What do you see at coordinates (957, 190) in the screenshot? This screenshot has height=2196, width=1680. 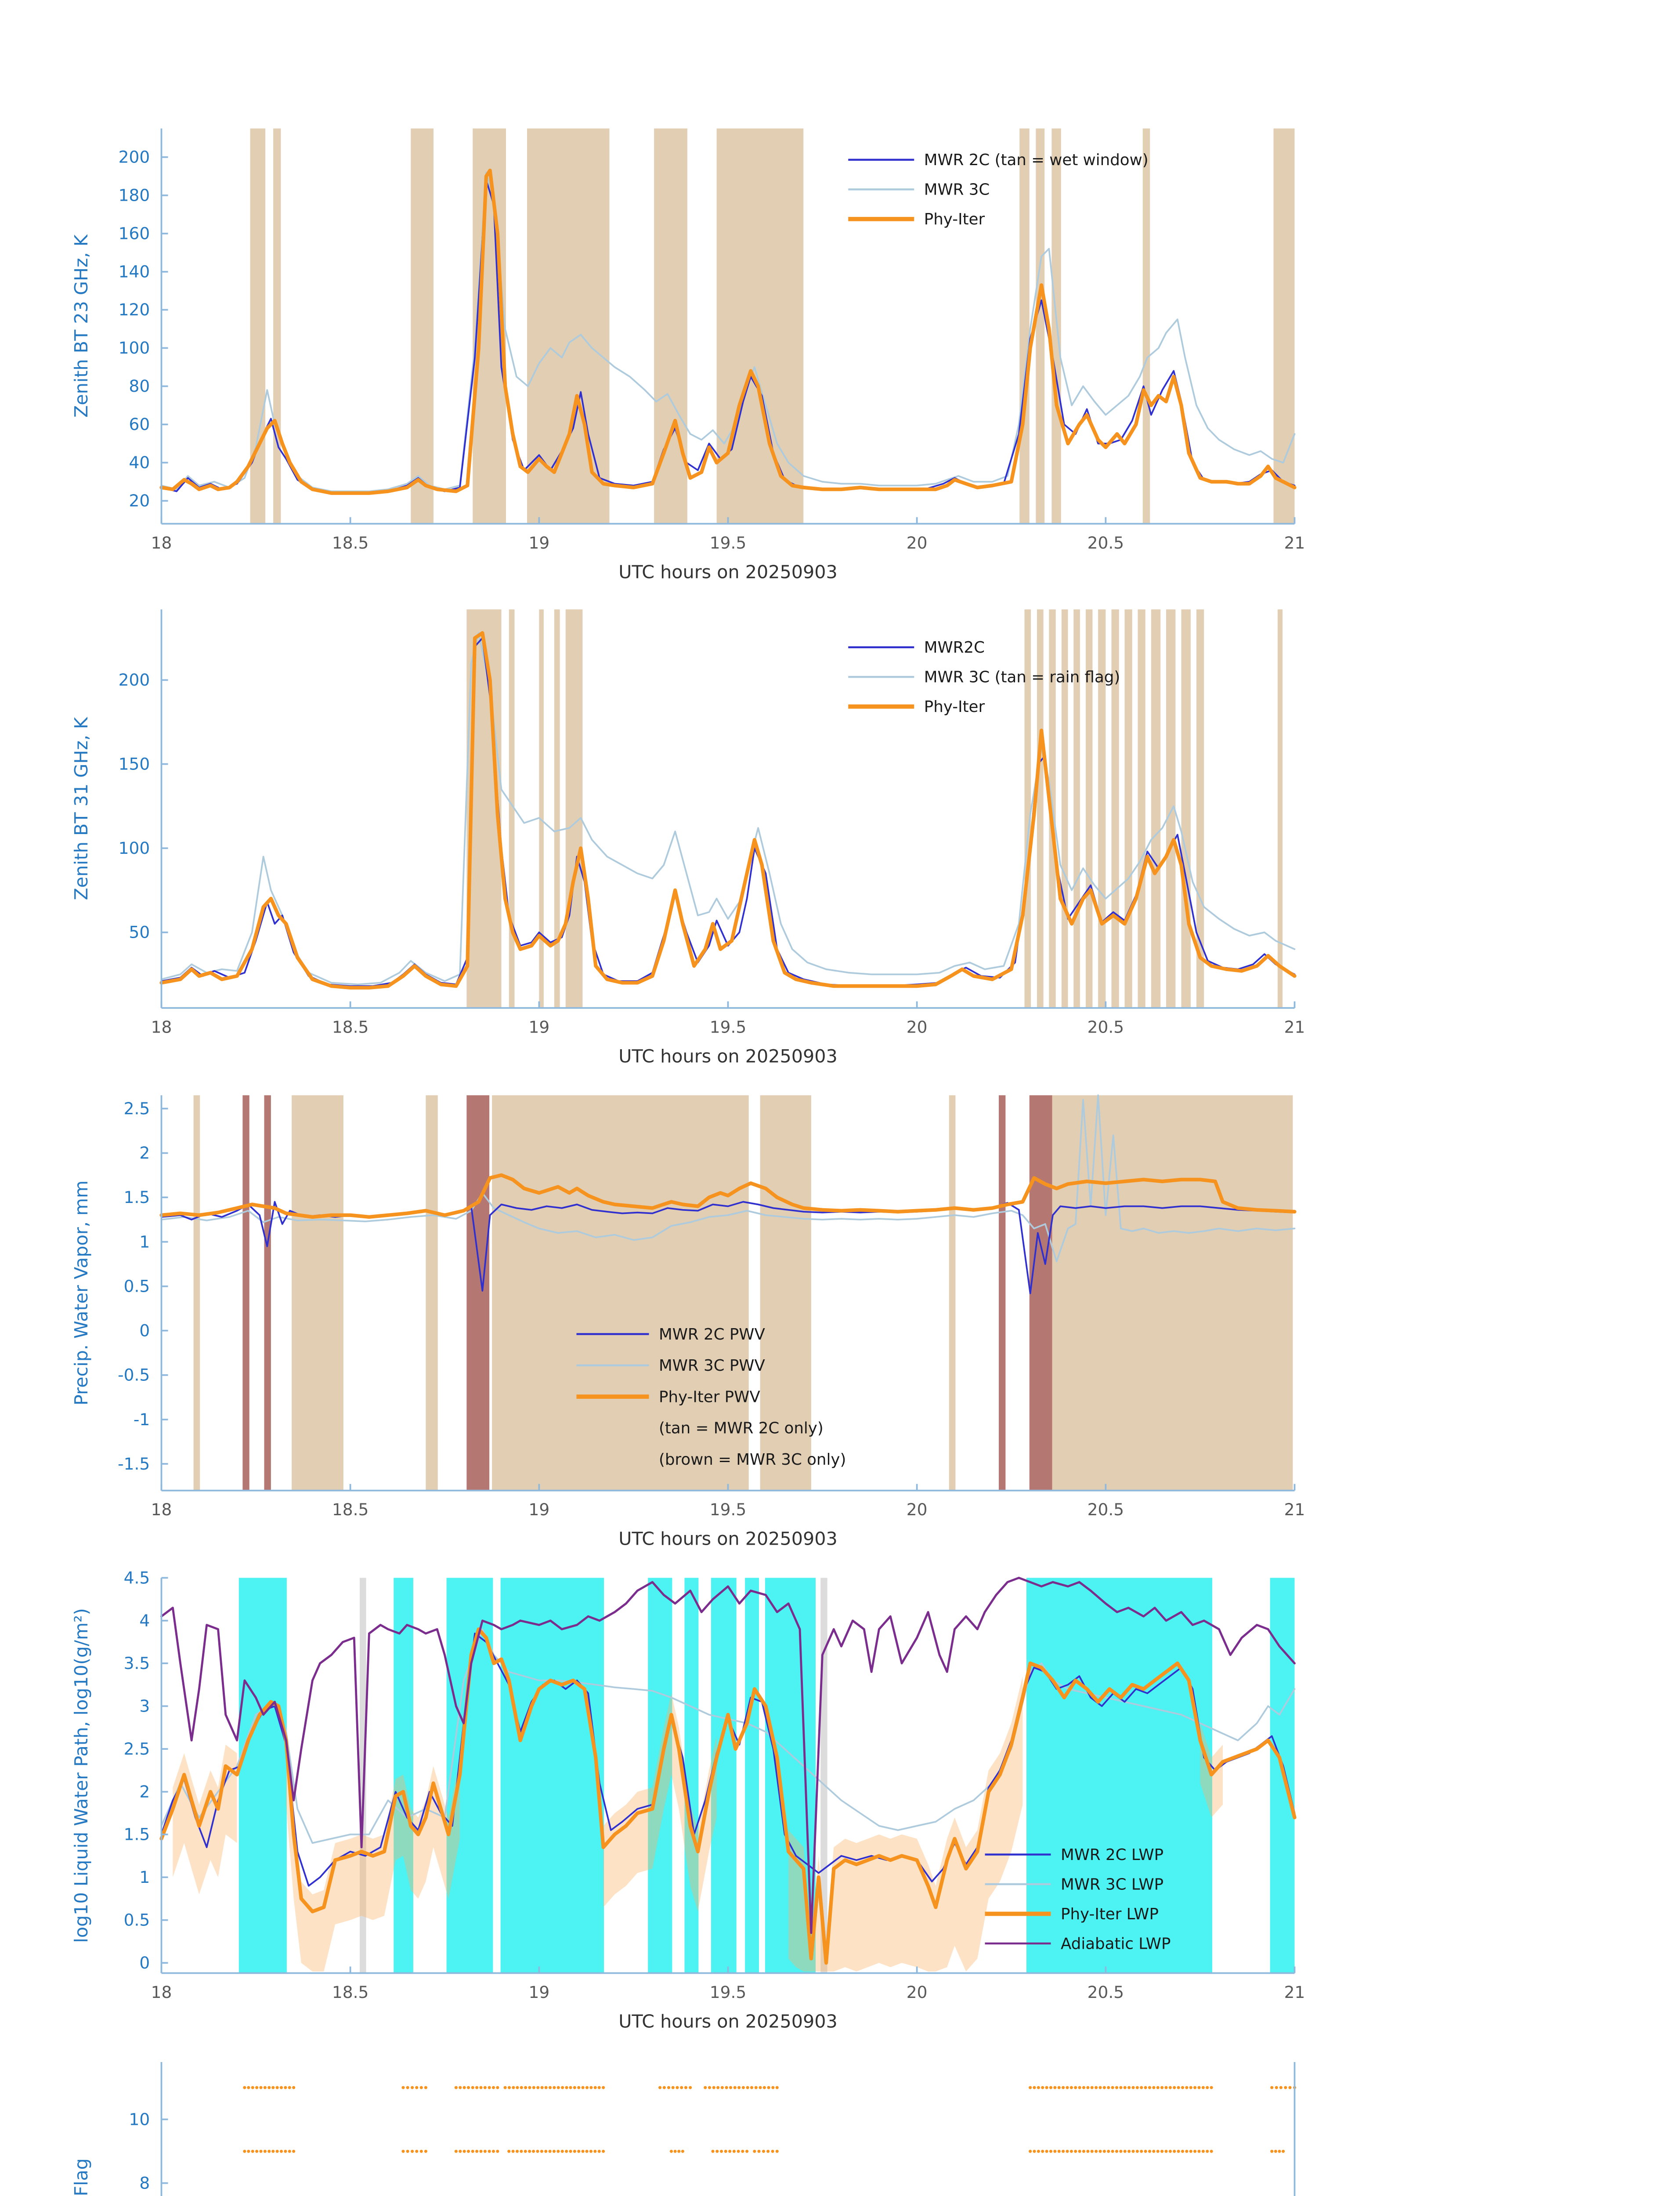 I see `legend-label: MWR 3C` at bounding box center [957, 190].